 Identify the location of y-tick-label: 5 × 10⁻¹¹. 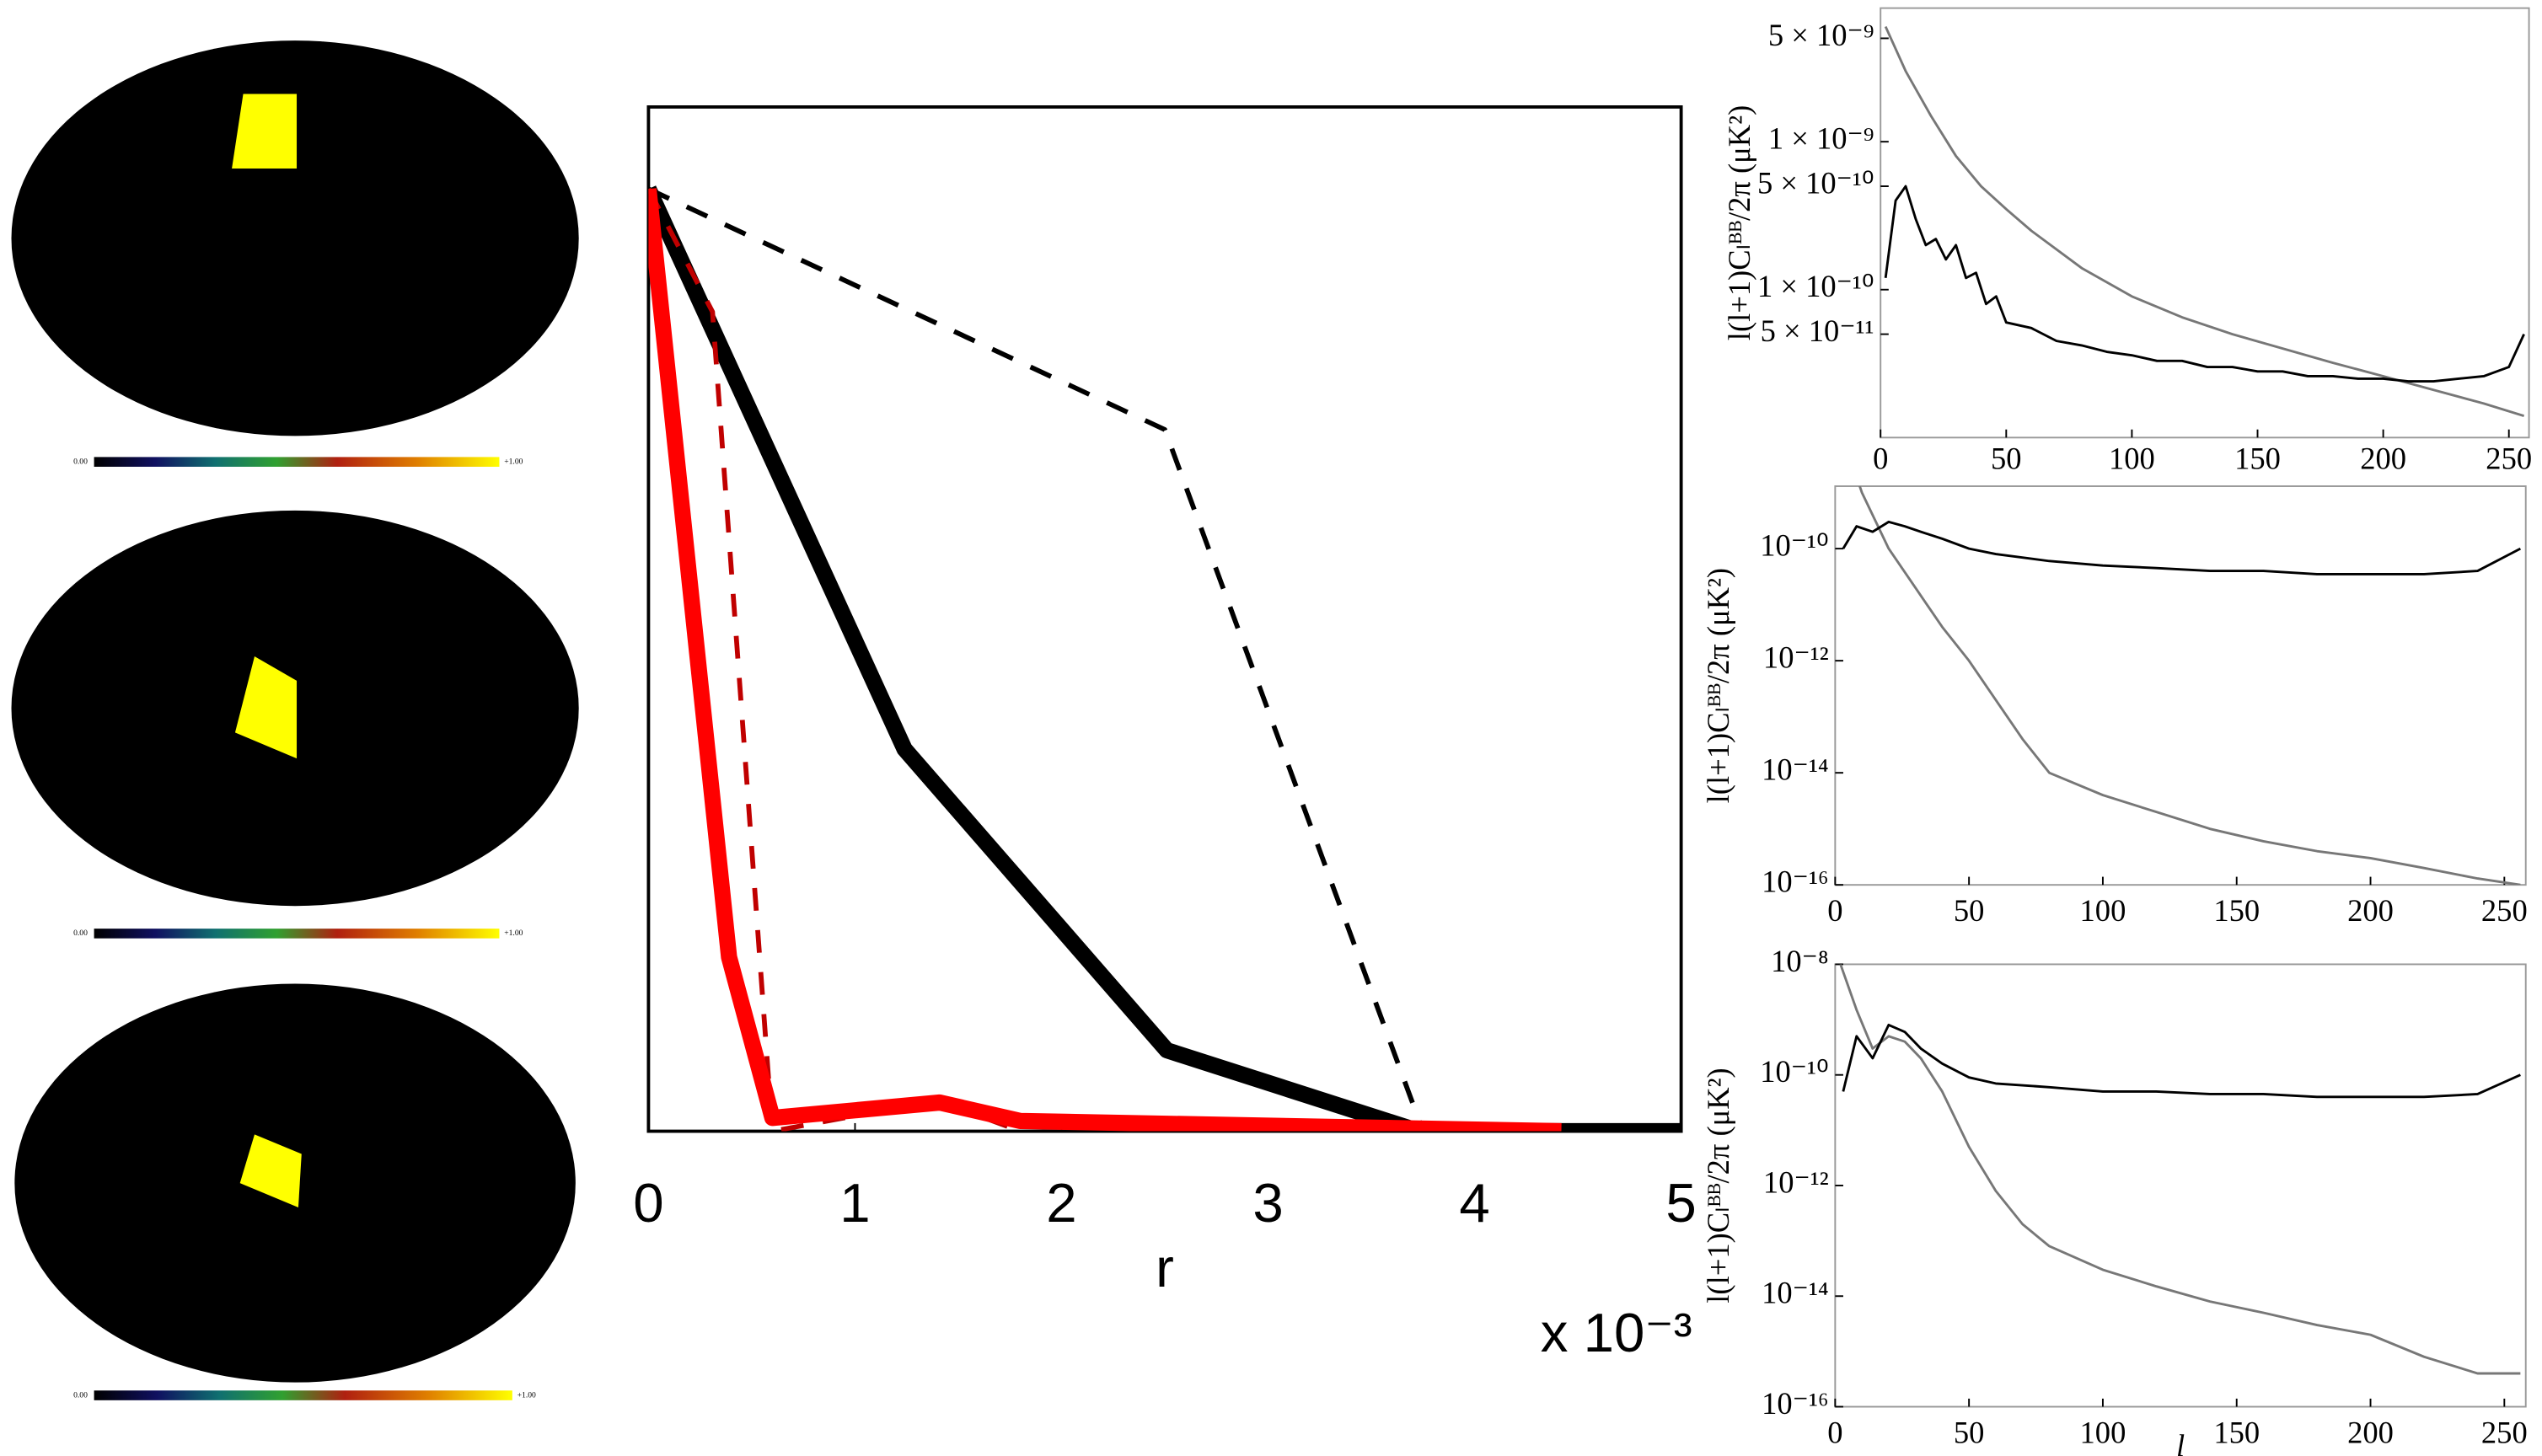
(1817, 330).